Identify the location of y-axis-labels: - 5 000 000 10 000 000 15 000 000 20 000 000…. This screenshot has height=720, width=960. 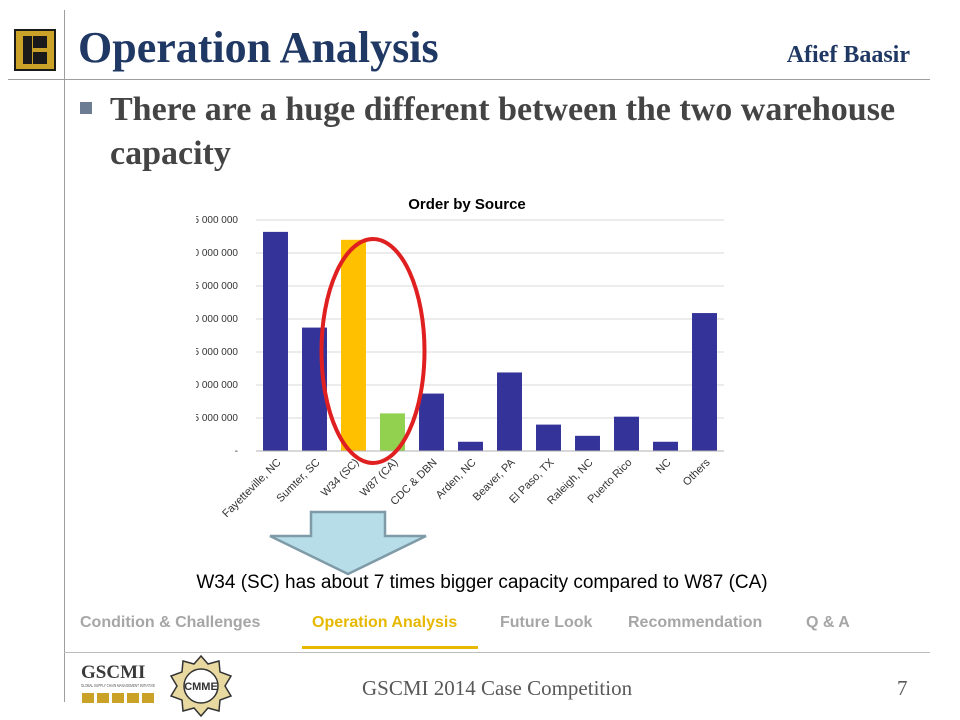
(217, 336).